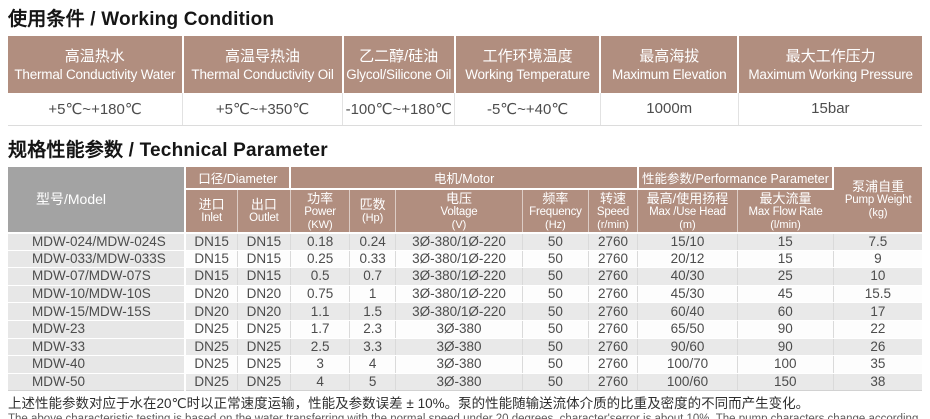 This screenshot has width=930, height=419. I want to click on header-en: Voltage, so click(459, 211).